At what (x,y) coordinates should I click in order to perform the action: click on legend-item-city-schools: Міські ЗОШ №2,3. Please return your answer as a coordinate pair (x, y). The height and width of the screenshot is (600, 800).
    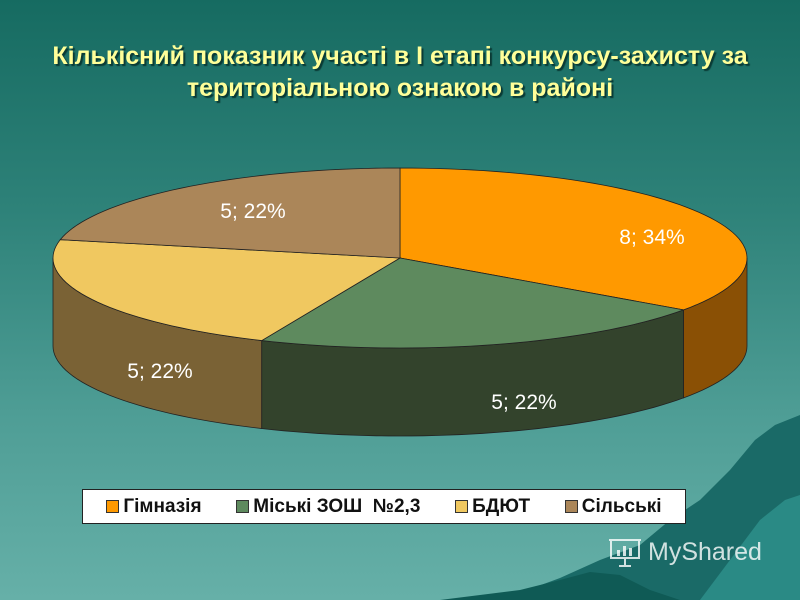
    Looking at the image, I should click on (328, 507).